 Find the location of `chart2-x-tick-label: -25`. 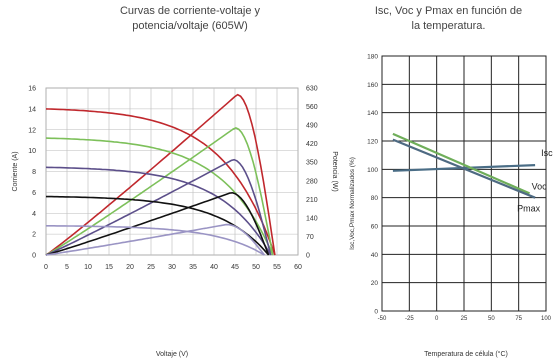

chart2-x-tick-label: -25 is located at coordinates (409, 319).